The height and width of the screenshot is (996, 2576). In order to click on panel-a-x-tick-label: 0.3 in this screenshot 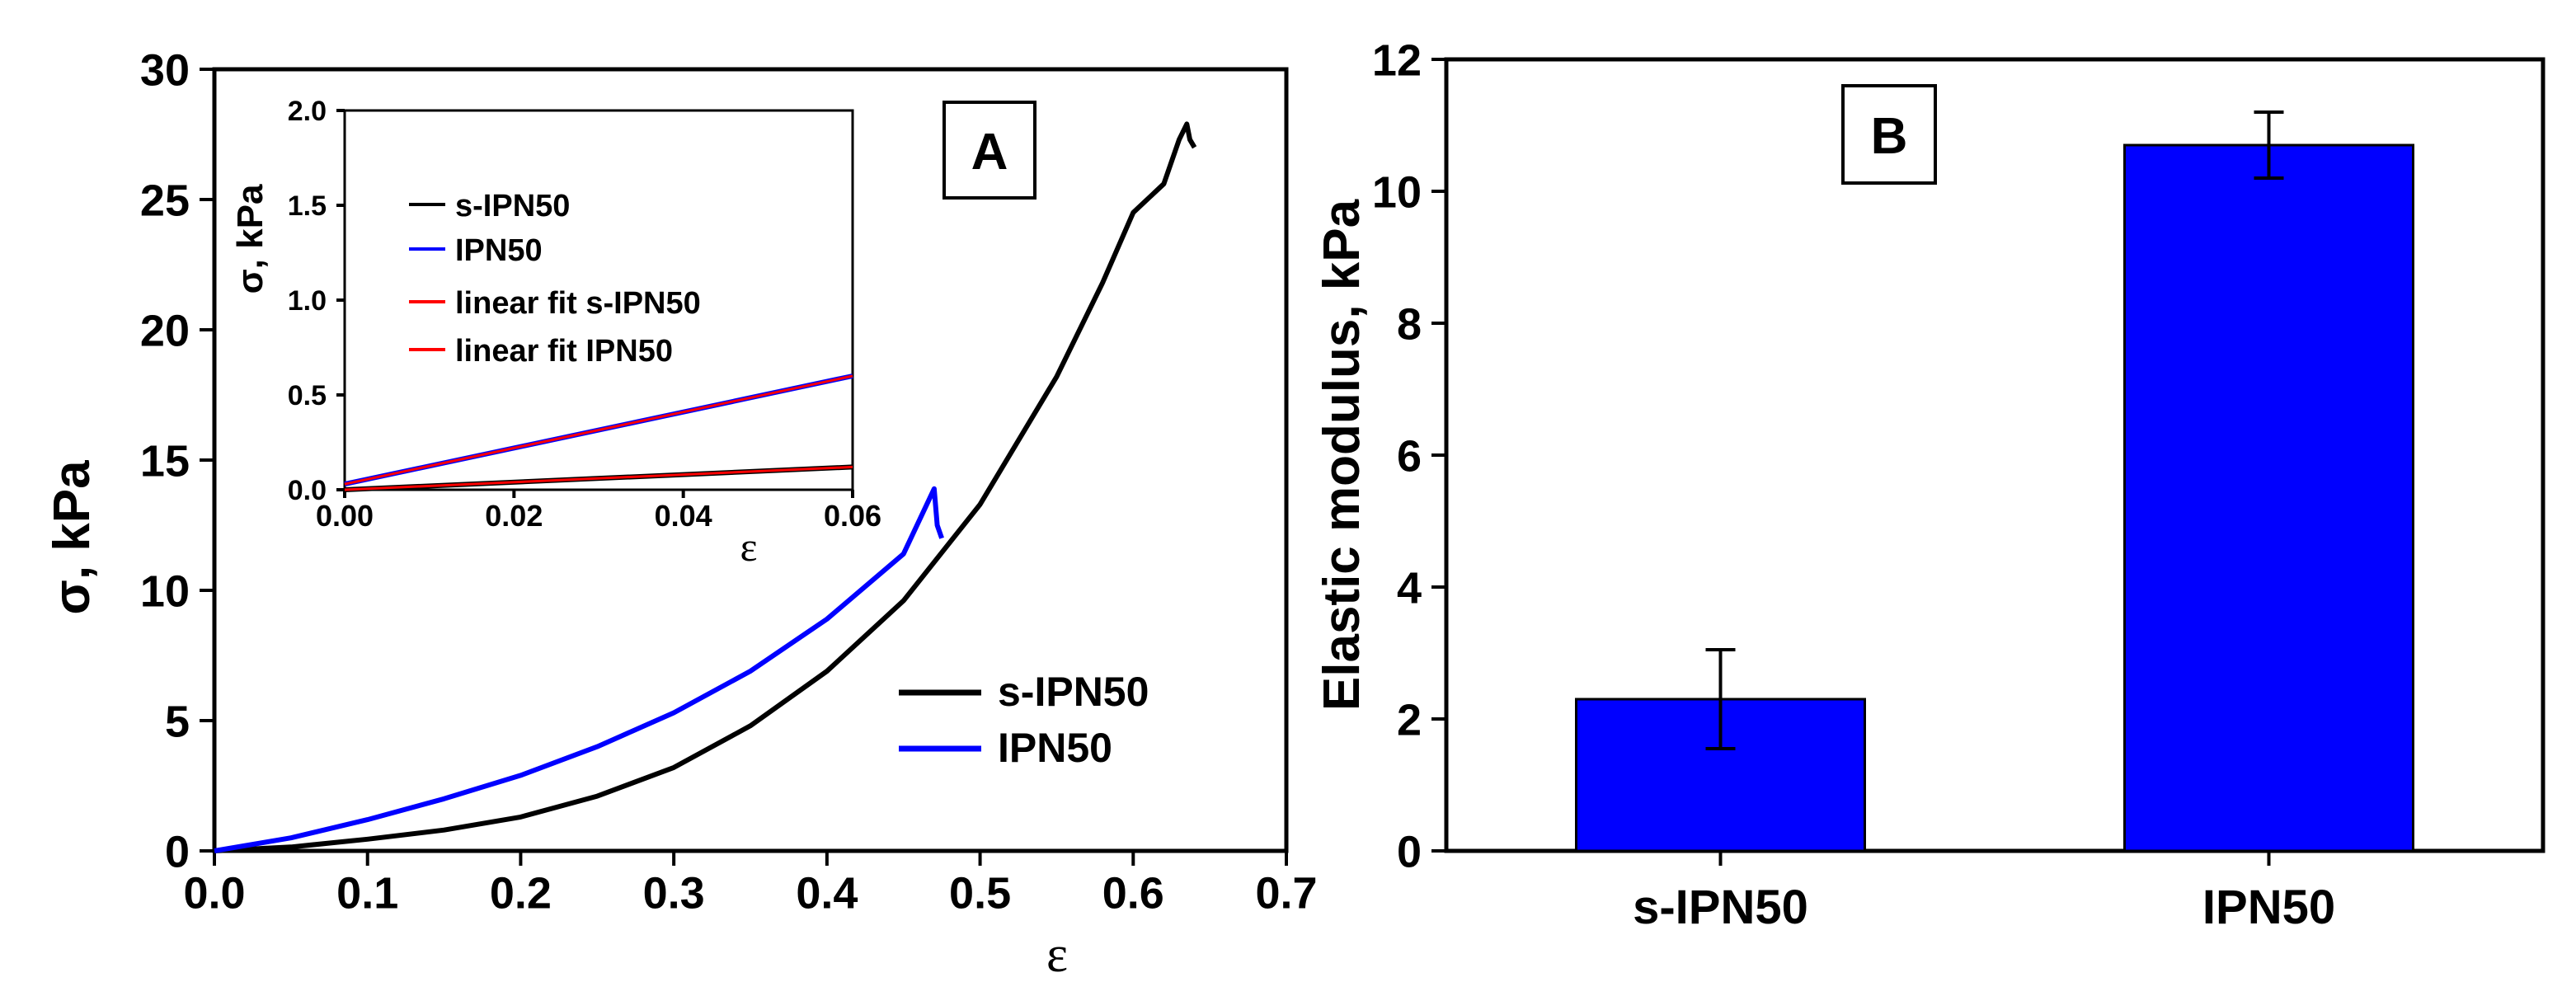, I will do `click(674, 893)`.